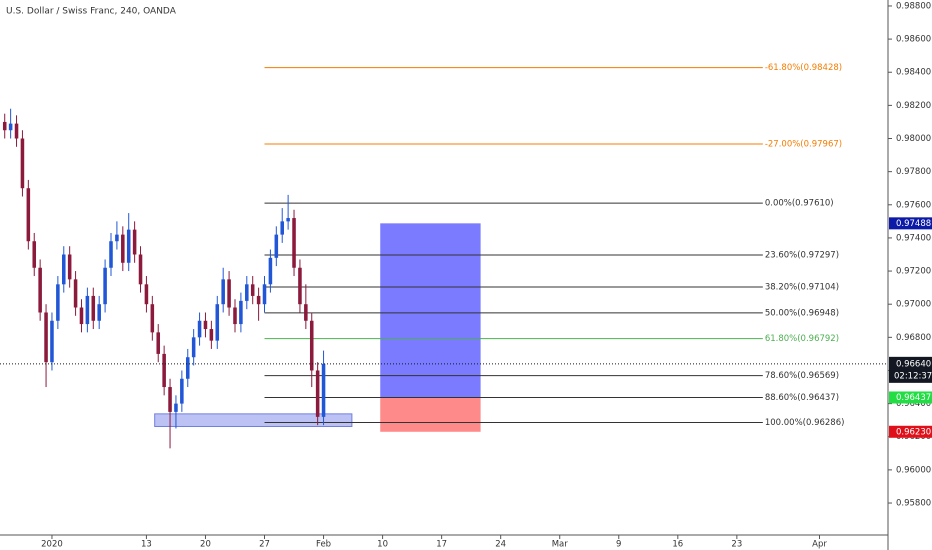 The height and width of the screenshot is (550, 932). What do you see at coordinates (253, 420) in the screenshot?
I see `support-zone` at bounding box center [253, 420].